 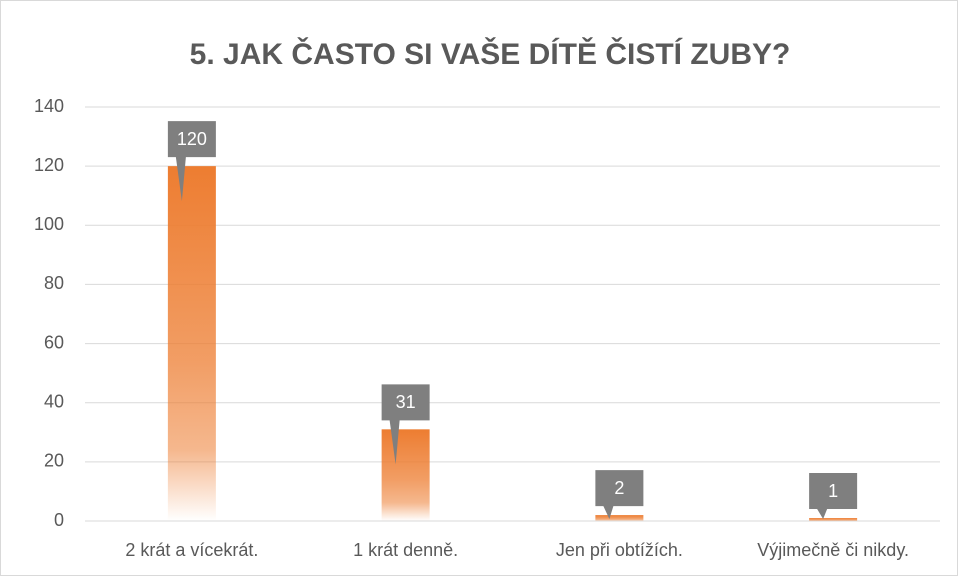 I want to click on data-label: 31, so click(x=406, y=402).